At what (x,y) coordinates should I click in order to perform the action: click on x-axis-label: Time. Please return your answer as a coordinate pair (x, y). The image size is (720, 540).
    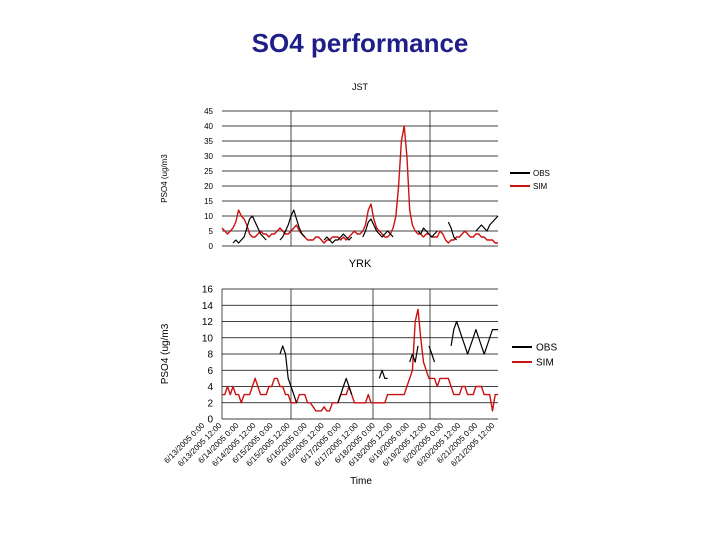
    Looking at the image, I should click on (361, 481).